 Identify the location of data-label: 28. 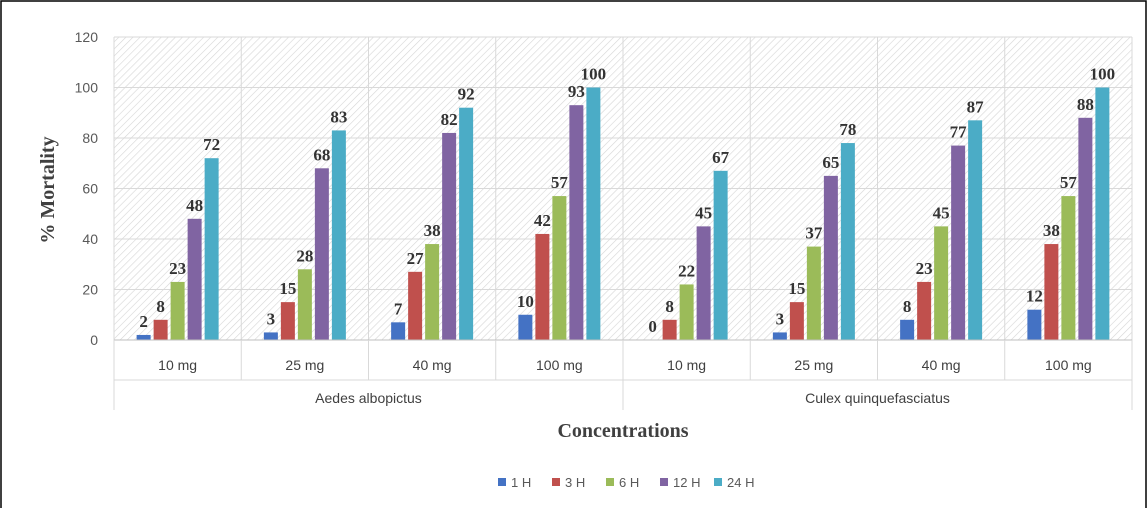
(304, 255).